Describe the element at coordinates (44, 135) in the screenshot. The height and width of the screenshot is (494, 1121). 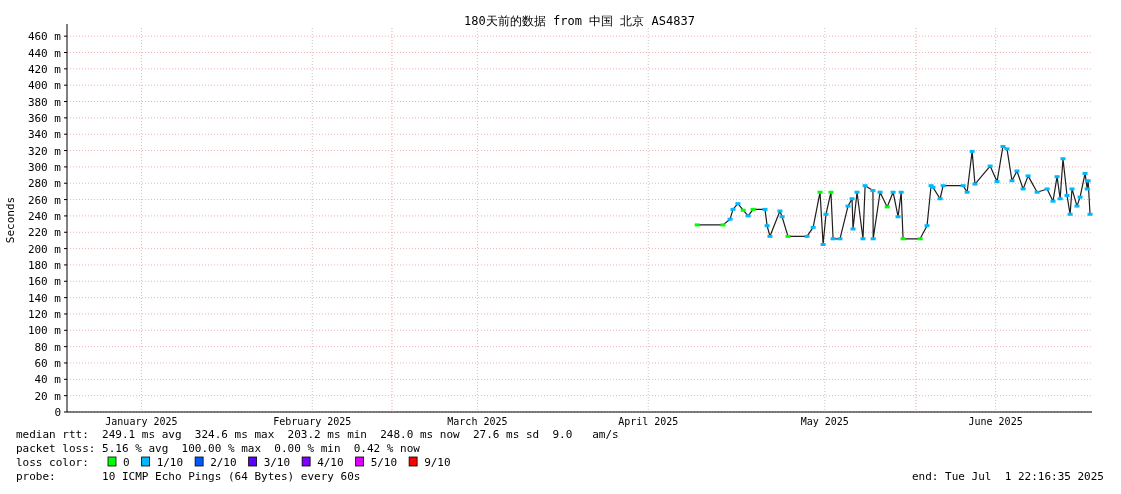
I see `y-tick-label: 340 m` at that location.